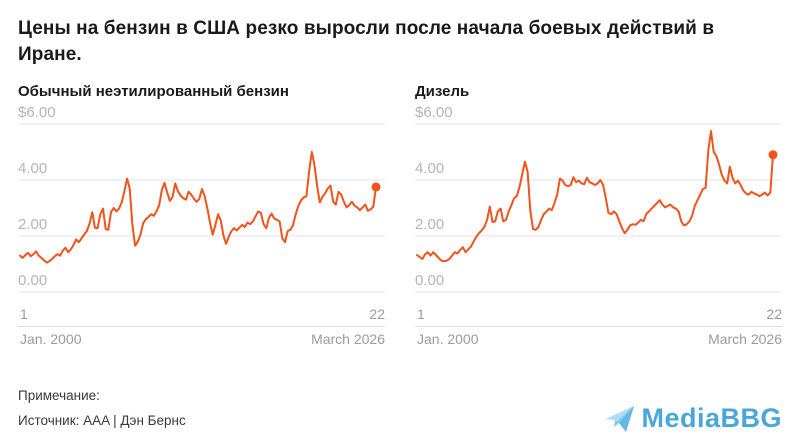 The height and width of the screenshot is (448, 800). I want to click on source-line: Источник: AAA | Дэн Бернс, so click(102, 421).